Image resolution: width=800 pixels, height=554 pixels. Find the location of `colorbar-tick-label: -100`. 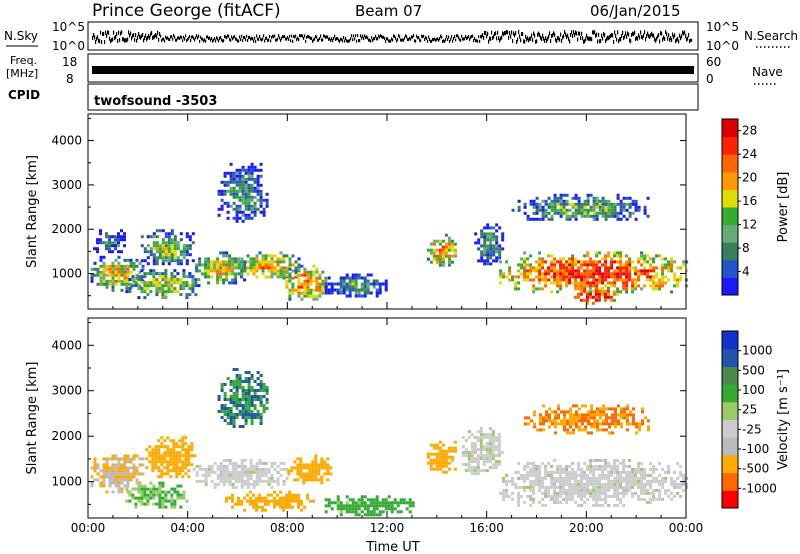

colorbar-tick-label: -100 is located at coordinates (755, 449).